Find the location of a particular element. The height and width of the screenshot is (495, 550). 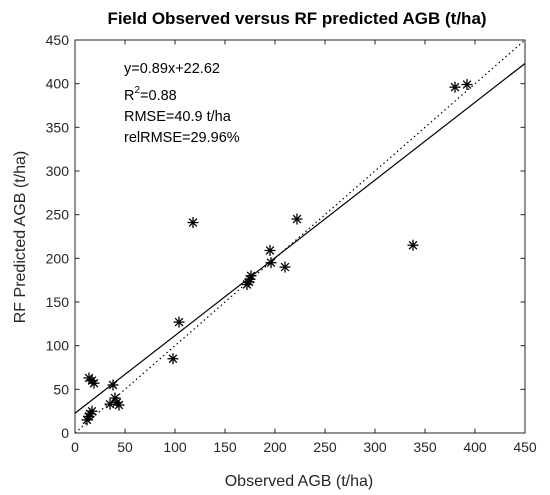

regression-equation: y=0.89x+22.62 is located at coordinates (172, 69).